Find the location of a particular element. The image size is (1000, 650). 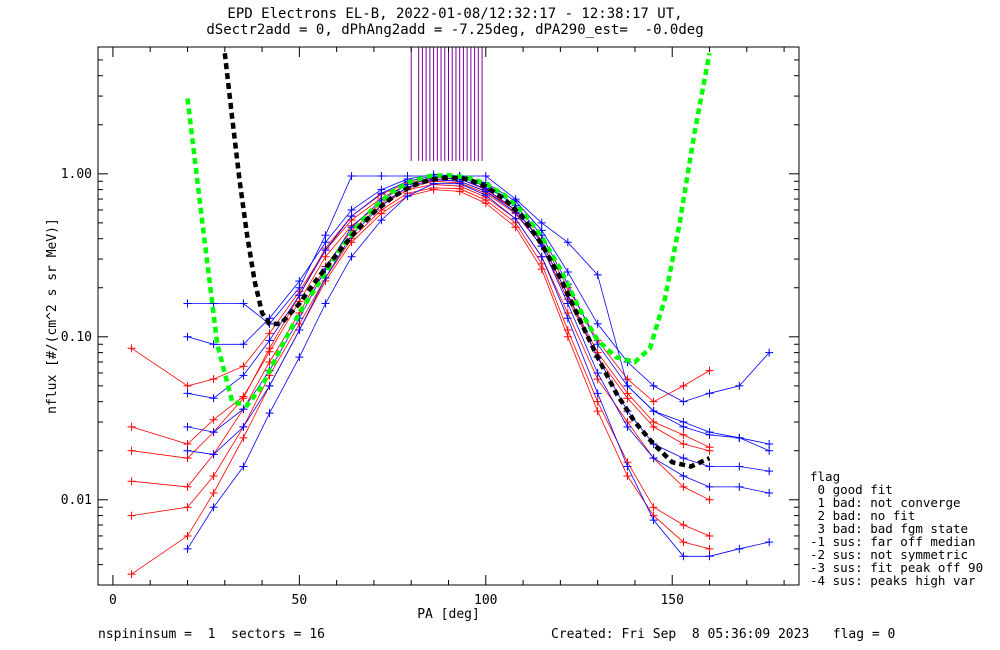

spike-bundle is located at coordinates (446, 104).